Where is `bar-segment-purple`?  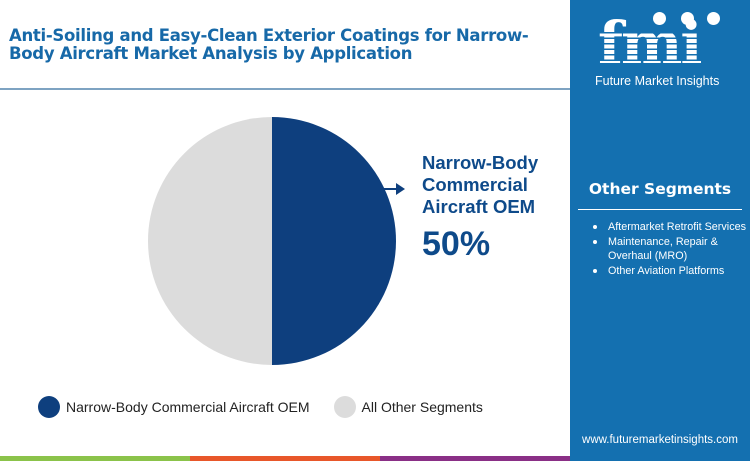 bar-segment-purple is located at coordinates (475, 458).